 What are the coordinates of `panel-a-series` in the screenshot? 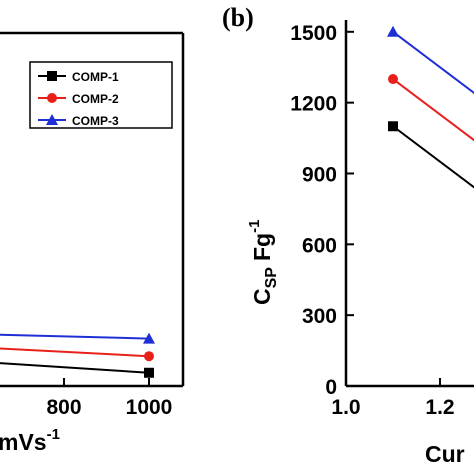 It's located at (77, 355).